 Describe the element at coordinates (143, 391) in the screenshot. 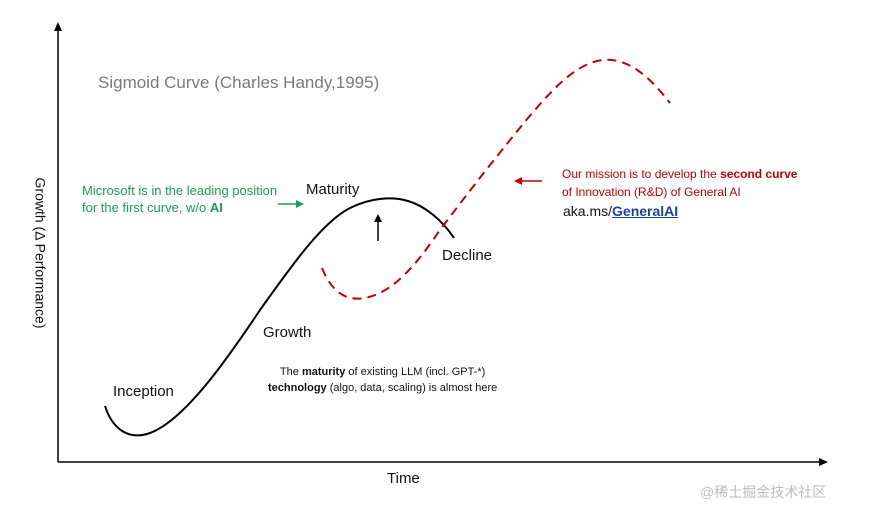

I see `stage-label-inception: Inception` at that location.